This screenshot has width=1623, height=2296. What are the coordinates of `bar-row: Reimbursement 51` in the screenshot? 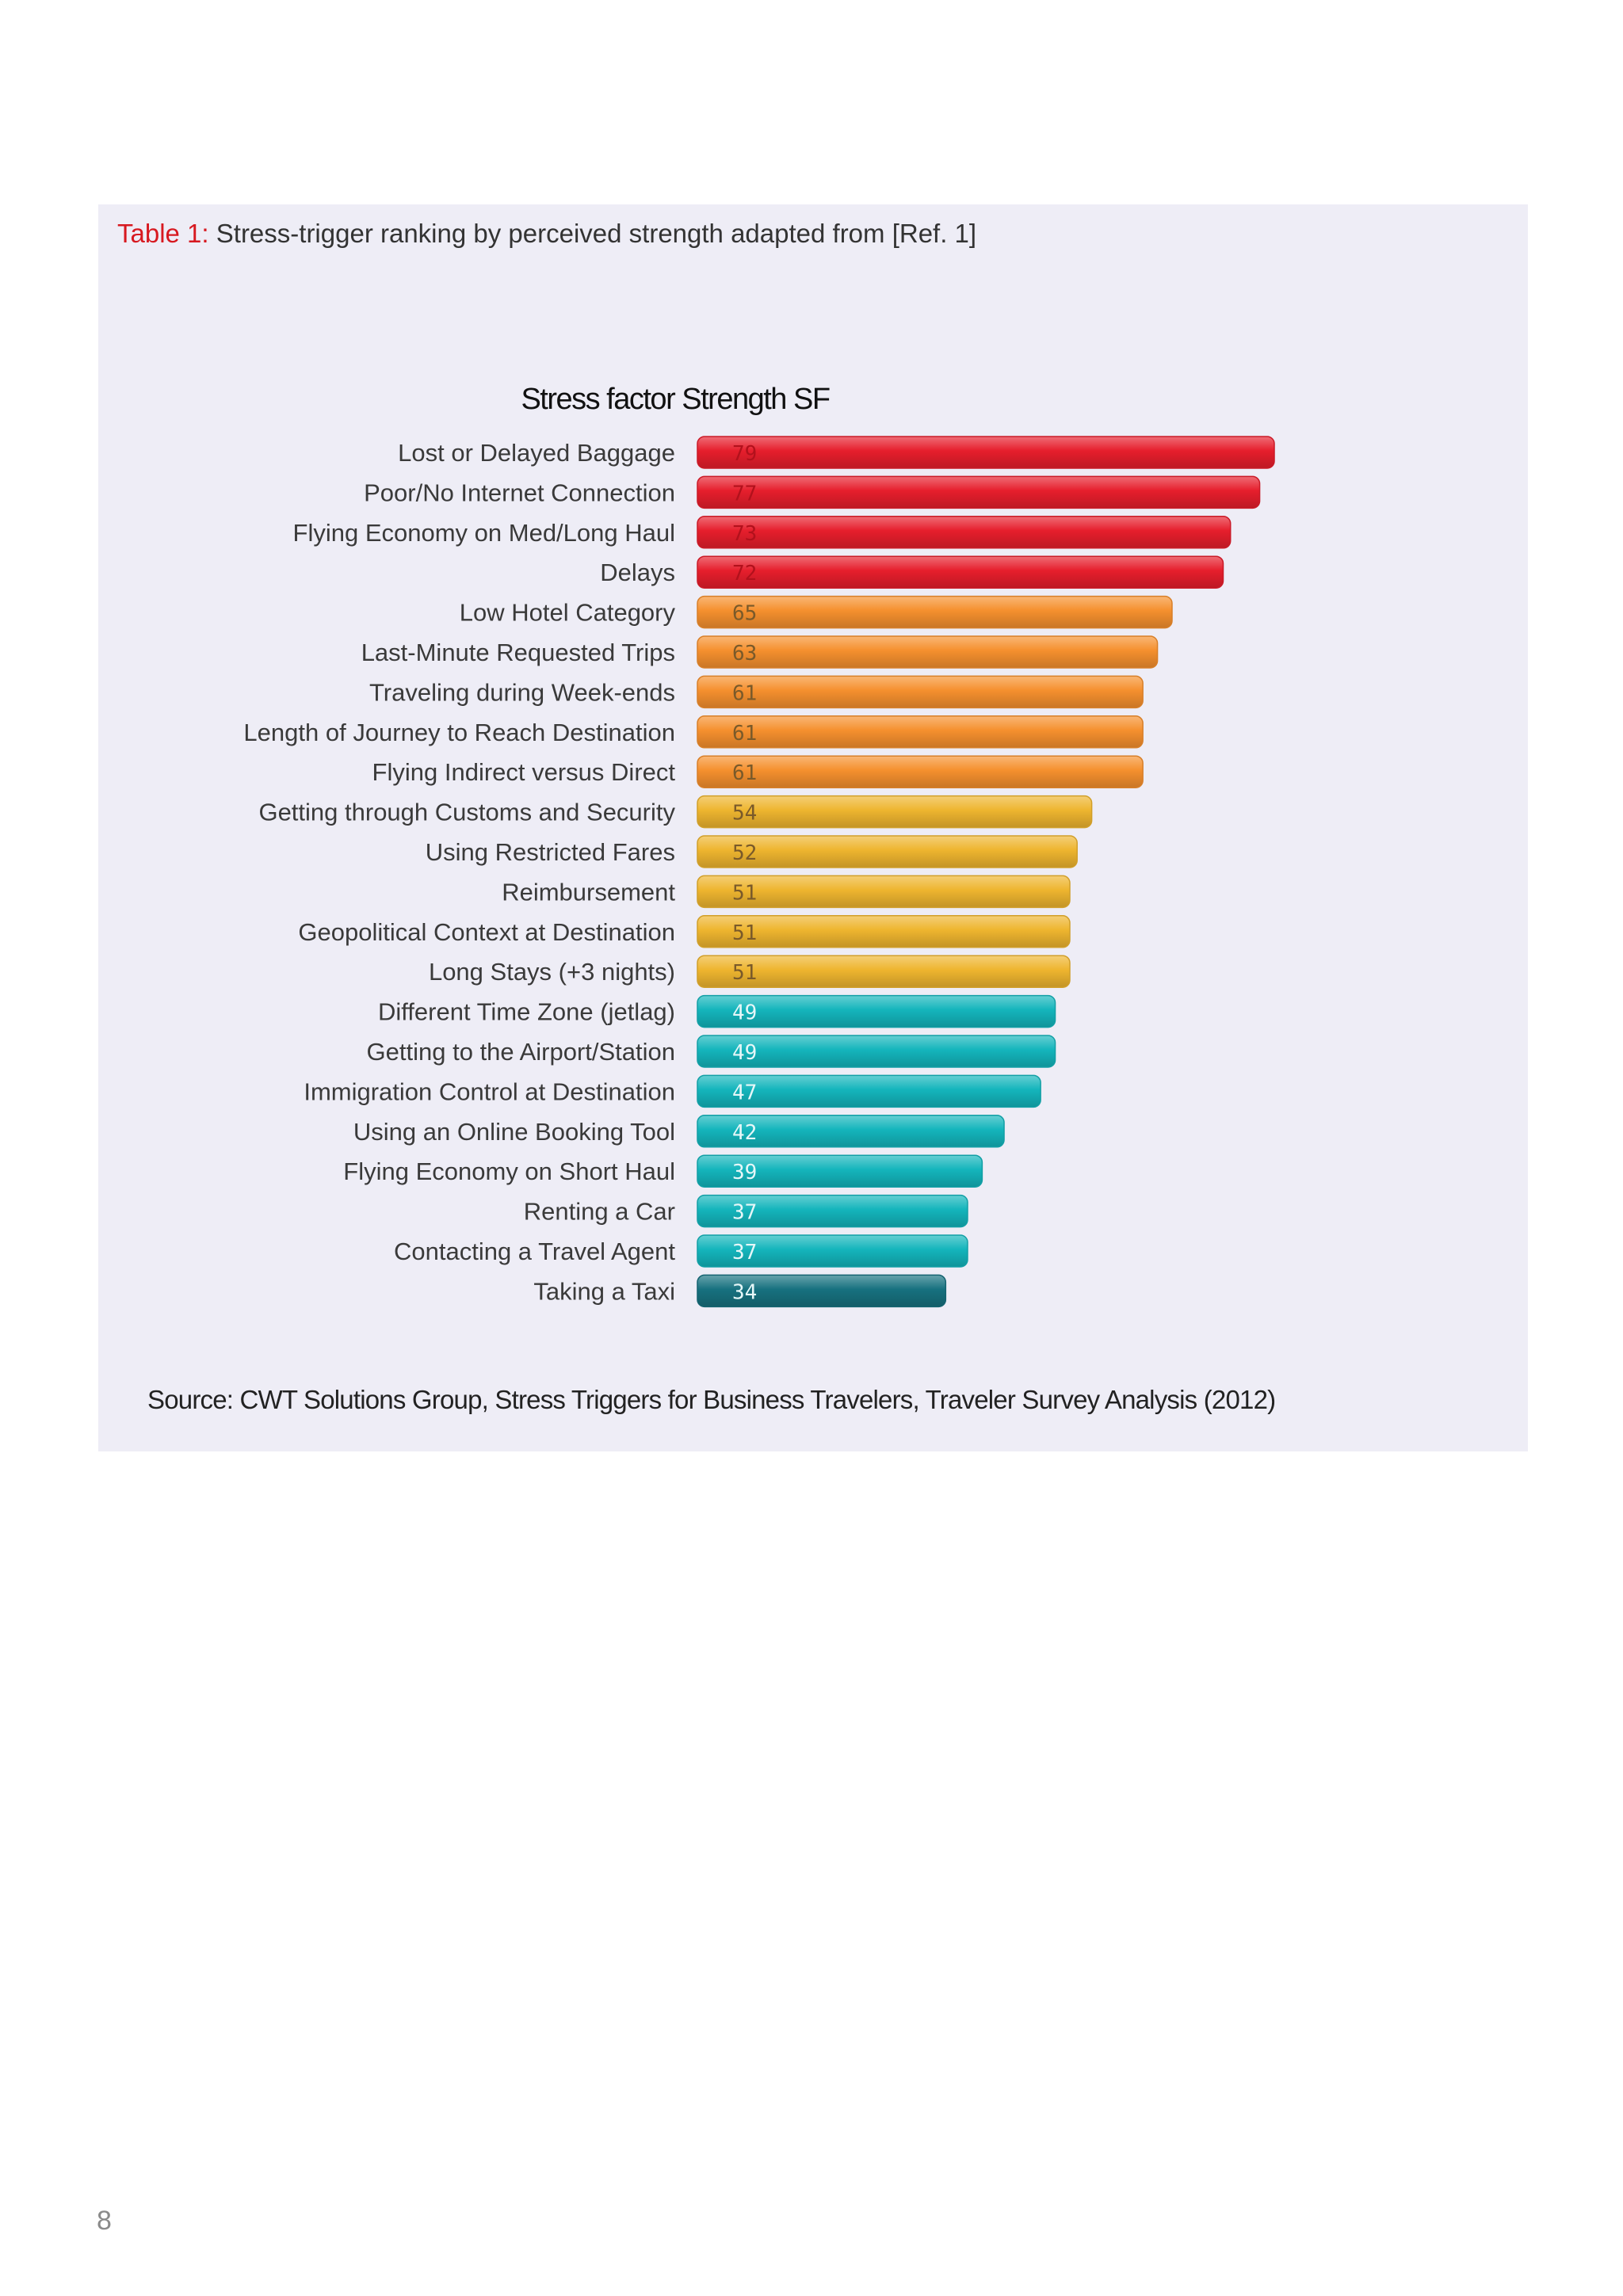 It's located at (787, 892).